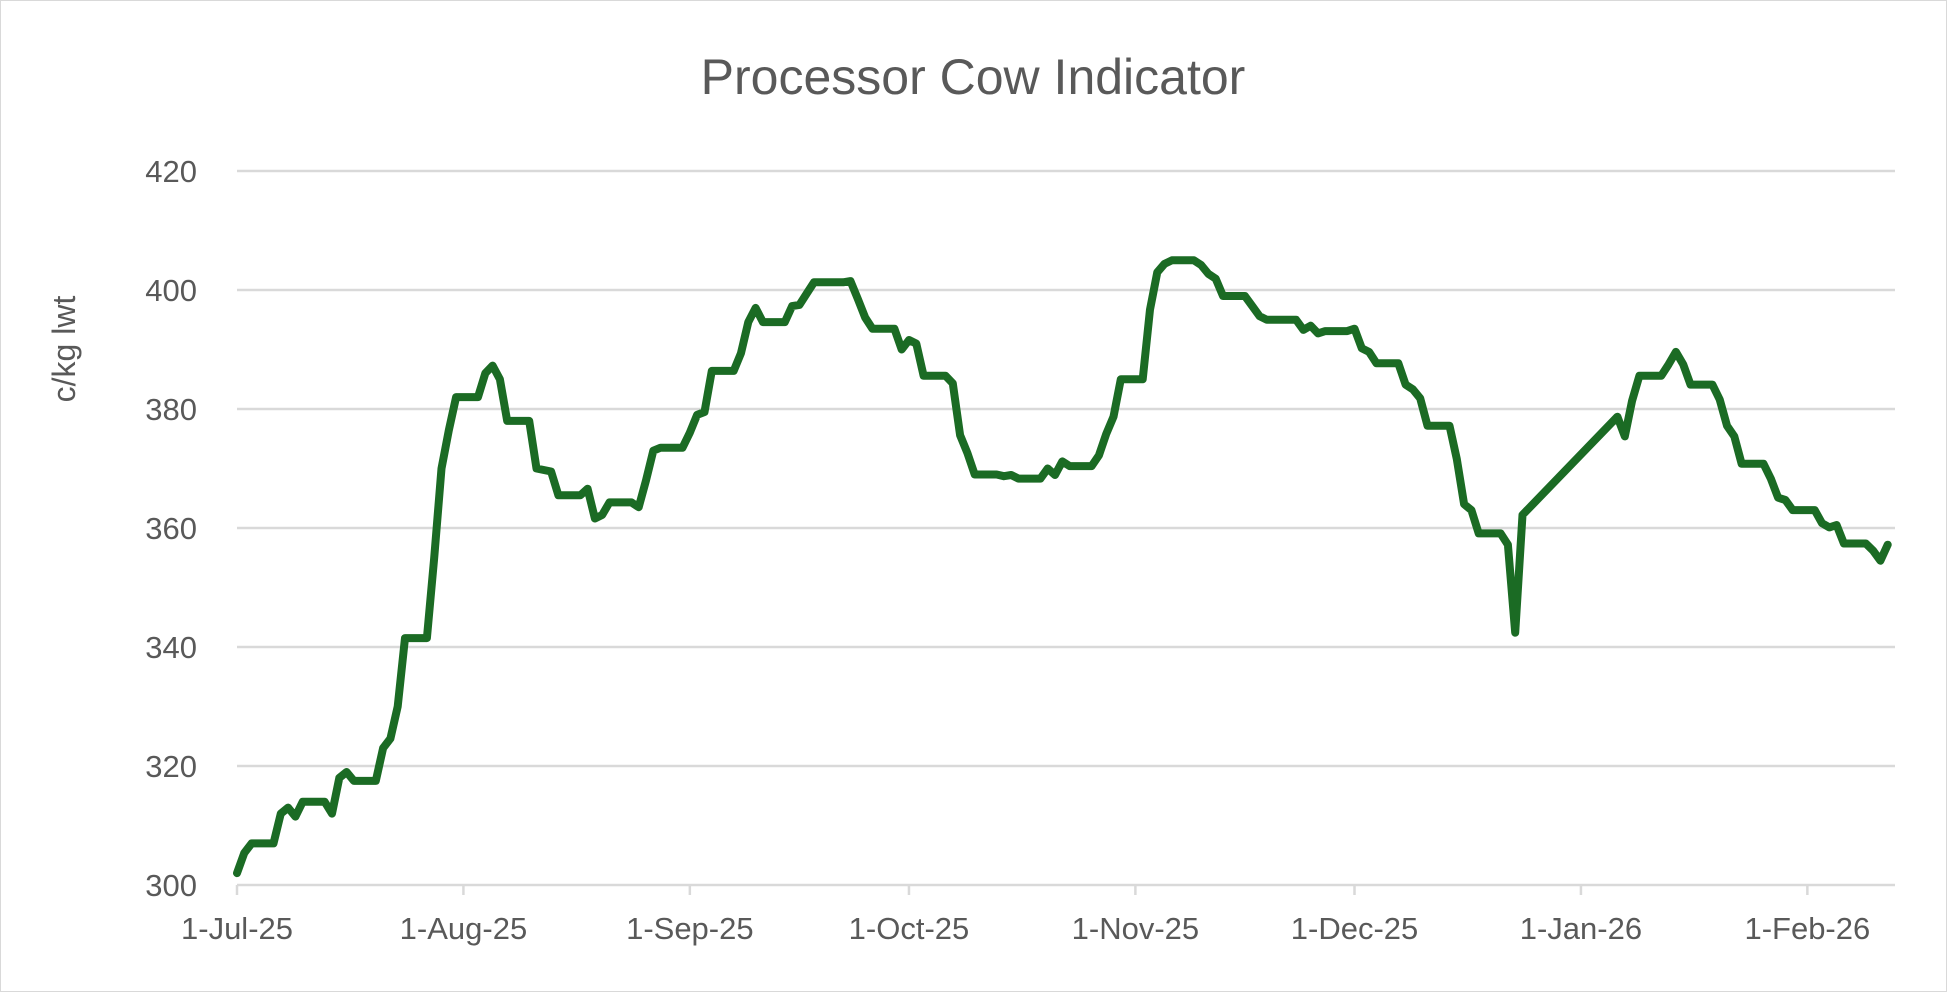  What do you see at coordinates (1581, 928) in the screenshot?
I see `x-tick-label: 1-Jan-26` at bounding box center [1581, 928].